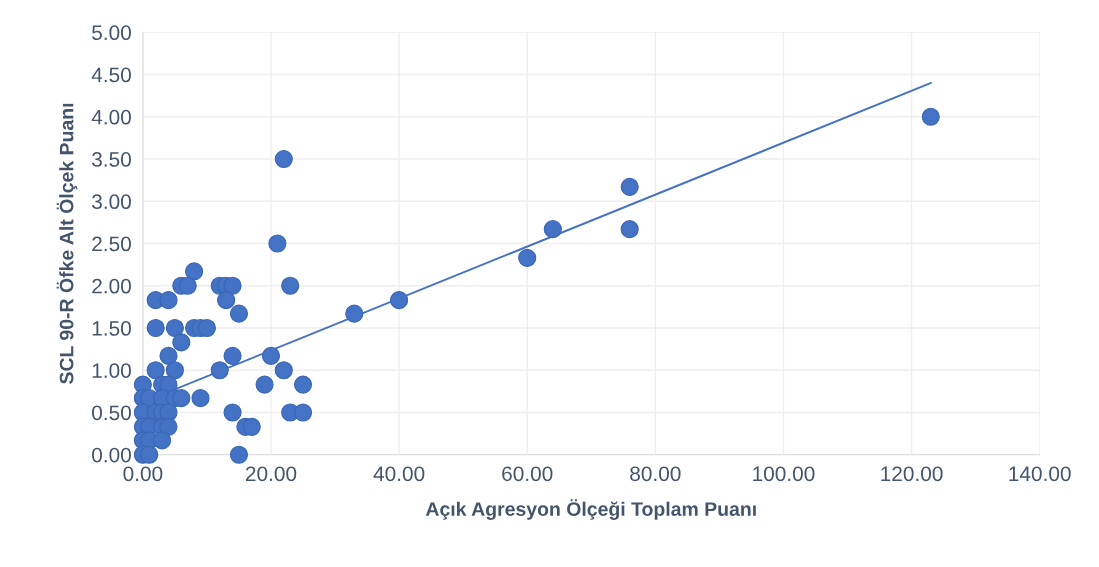 The height and width of the screenshot is (567, 1099). What do you see at coordinates (111, 413) in the screenshot?
I see `y-tick-label: 0.50` at bounding box center [111, 413].